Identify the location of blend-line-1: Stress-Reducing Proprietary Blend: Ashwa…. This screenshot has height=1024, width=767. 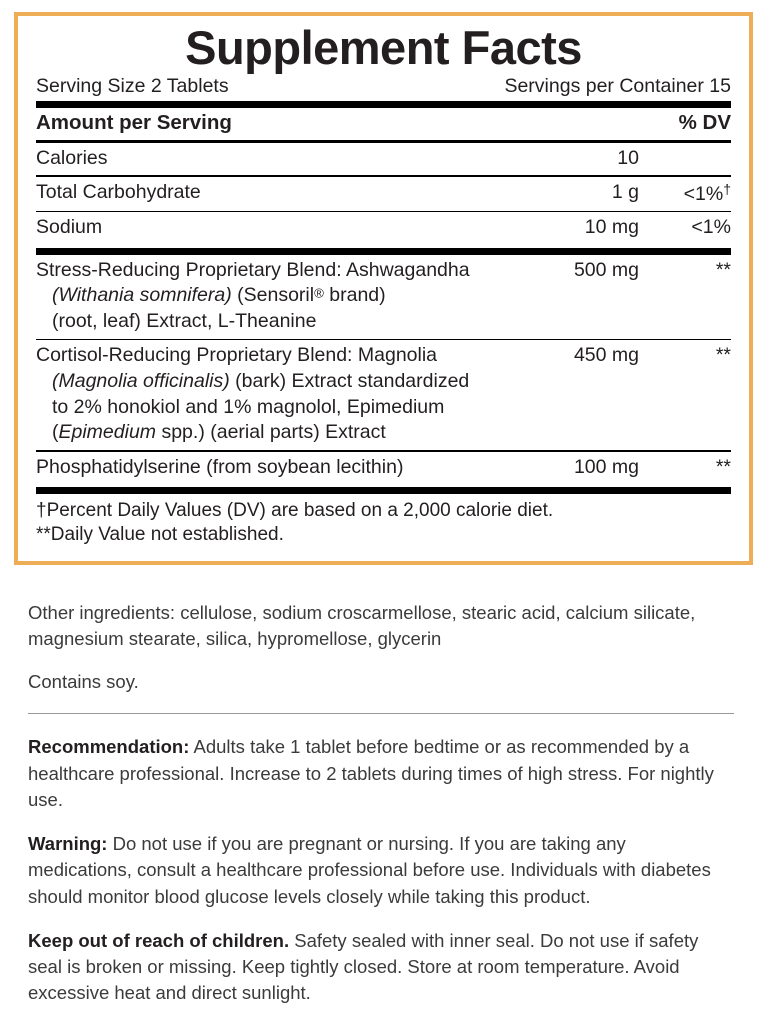
(253, 269).